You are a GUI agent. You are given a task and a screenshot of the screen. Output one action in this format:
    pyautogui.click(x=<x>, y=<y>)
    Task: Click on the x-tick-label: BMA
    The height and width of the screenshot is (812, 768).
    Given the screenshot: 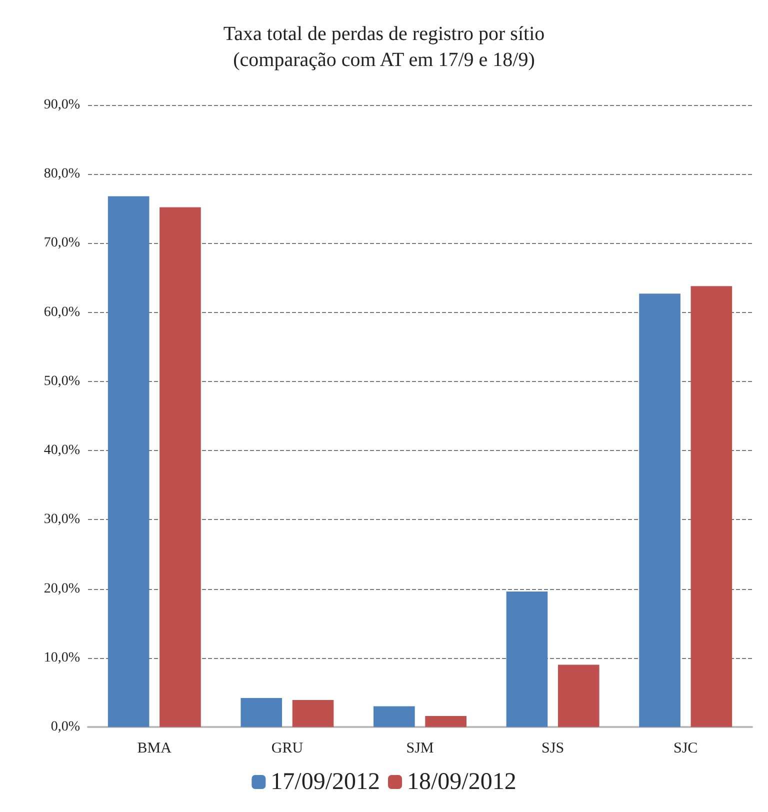 What is the action you would take?
    pyautogui.click(x=154, y=748)
    